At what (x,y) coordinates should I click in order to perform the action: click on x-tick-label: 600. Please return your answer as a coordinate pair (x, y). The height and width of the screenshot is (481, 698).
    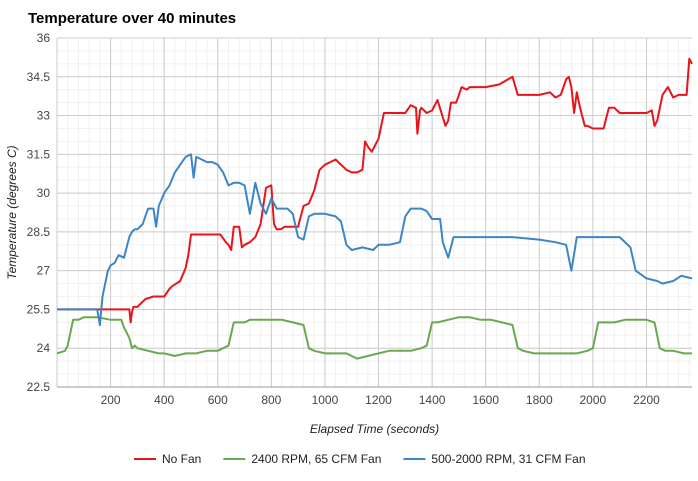
    Looking at the image, I should click on (218, 400).